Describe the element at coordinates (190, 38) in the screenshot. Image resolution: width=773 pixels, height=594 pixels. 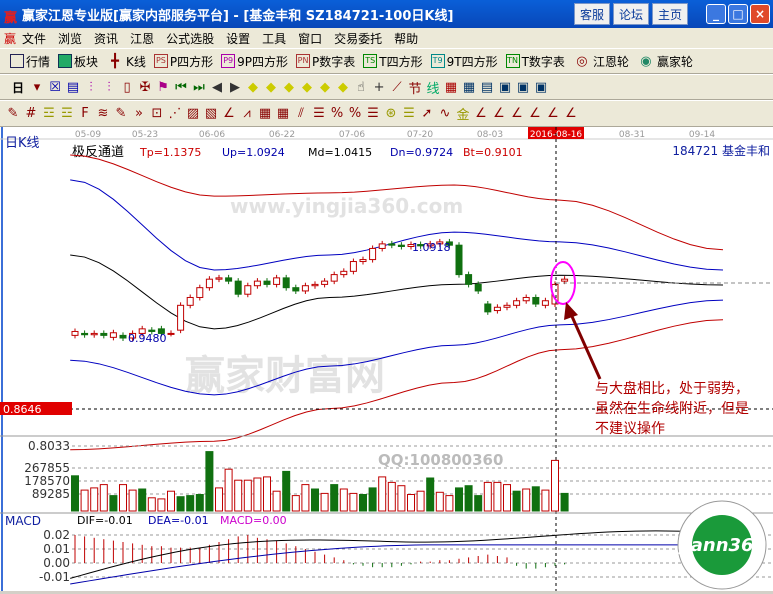
I see `menu-formula: 公式选股` at that location.